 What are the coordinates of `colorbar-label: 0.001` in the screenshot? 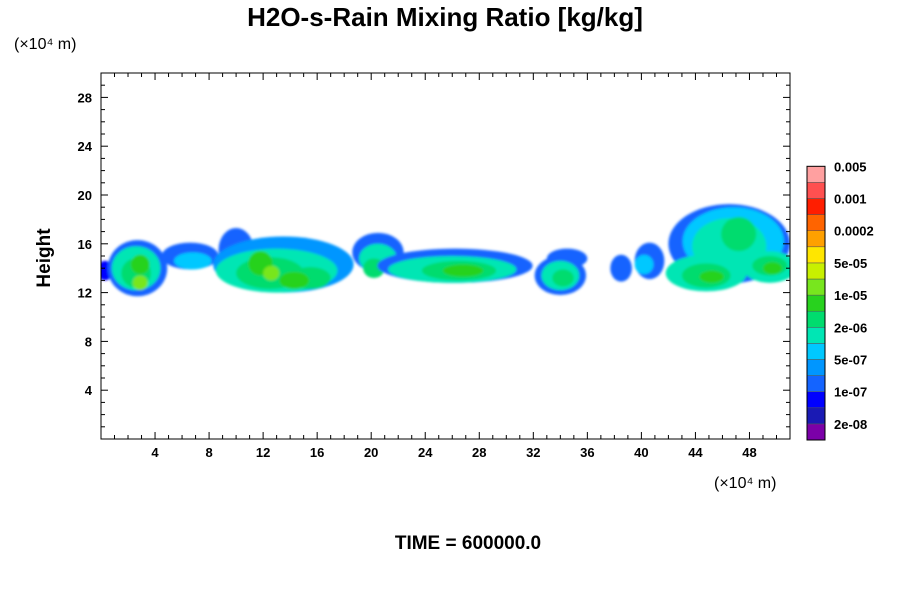 It's located at (850, 199).